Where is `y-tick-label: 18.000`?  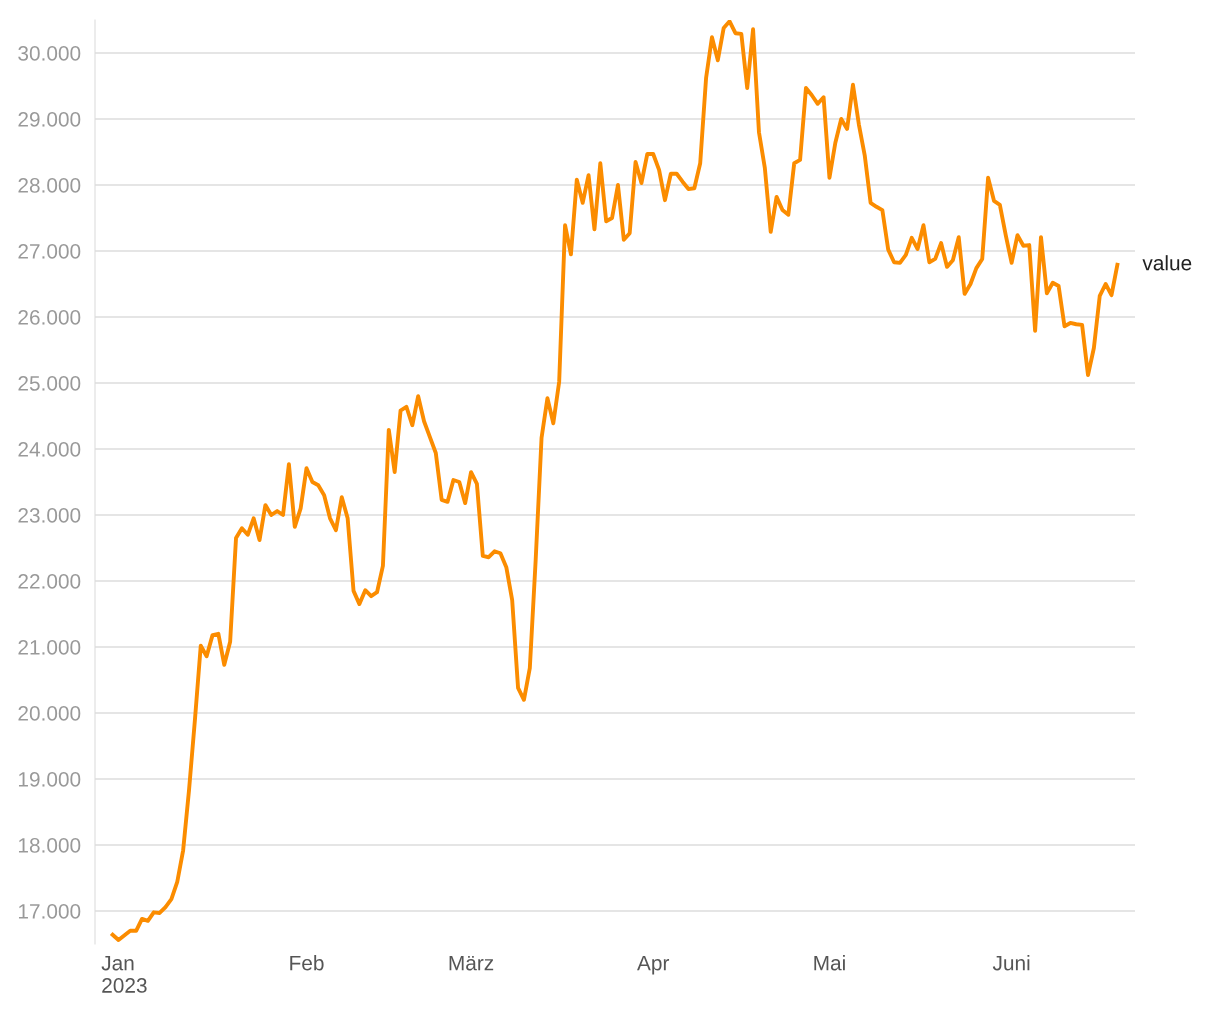
y-tick-label: 18.000 is located at coordinates (49, 845).